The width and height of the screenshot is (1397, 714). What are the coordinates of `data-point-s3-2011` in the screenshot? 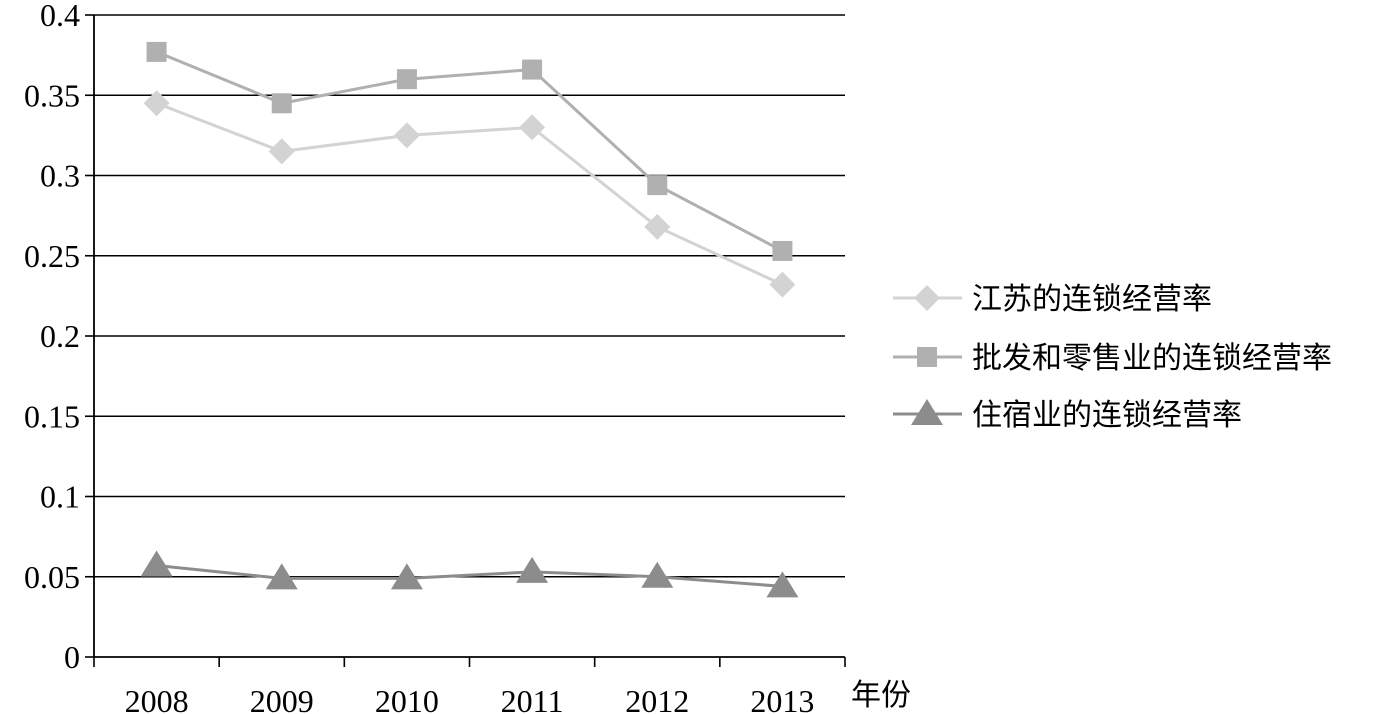 It's located at (532, 569).